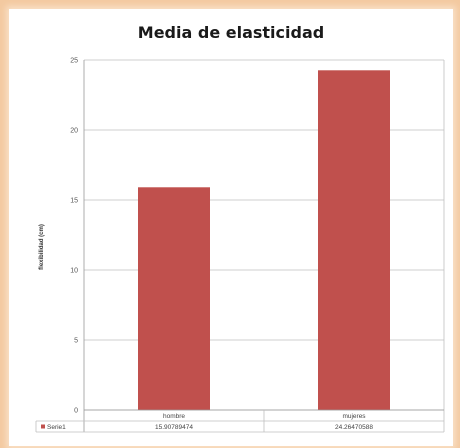  I want to click on bar-mujeres, so click(354, 240).